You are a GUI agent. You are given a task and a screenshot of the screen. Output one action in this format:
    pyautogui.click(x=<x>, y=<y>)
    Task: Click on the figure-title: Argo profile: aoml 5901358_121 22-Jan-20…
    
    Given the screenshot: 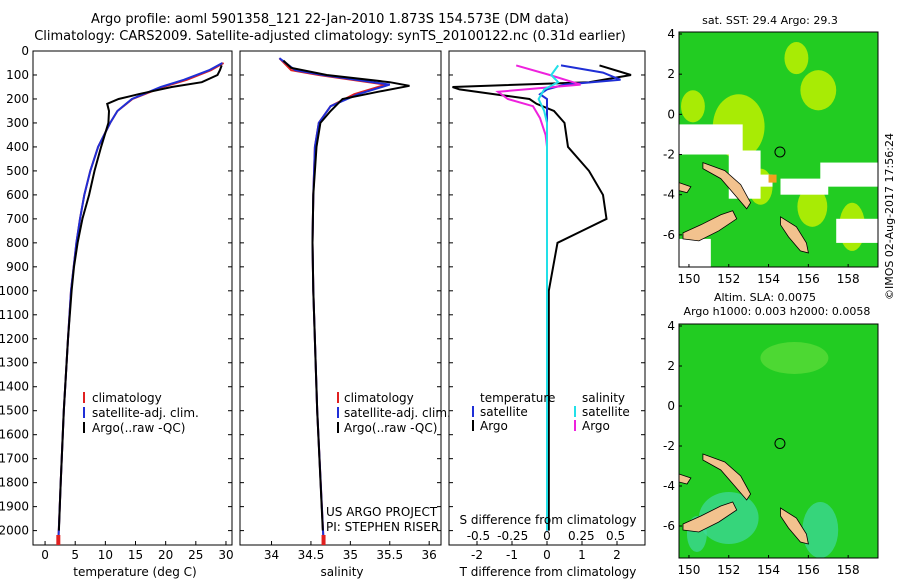 What is the action you would take?
    pyautogui.click(x=330, y=19)
    